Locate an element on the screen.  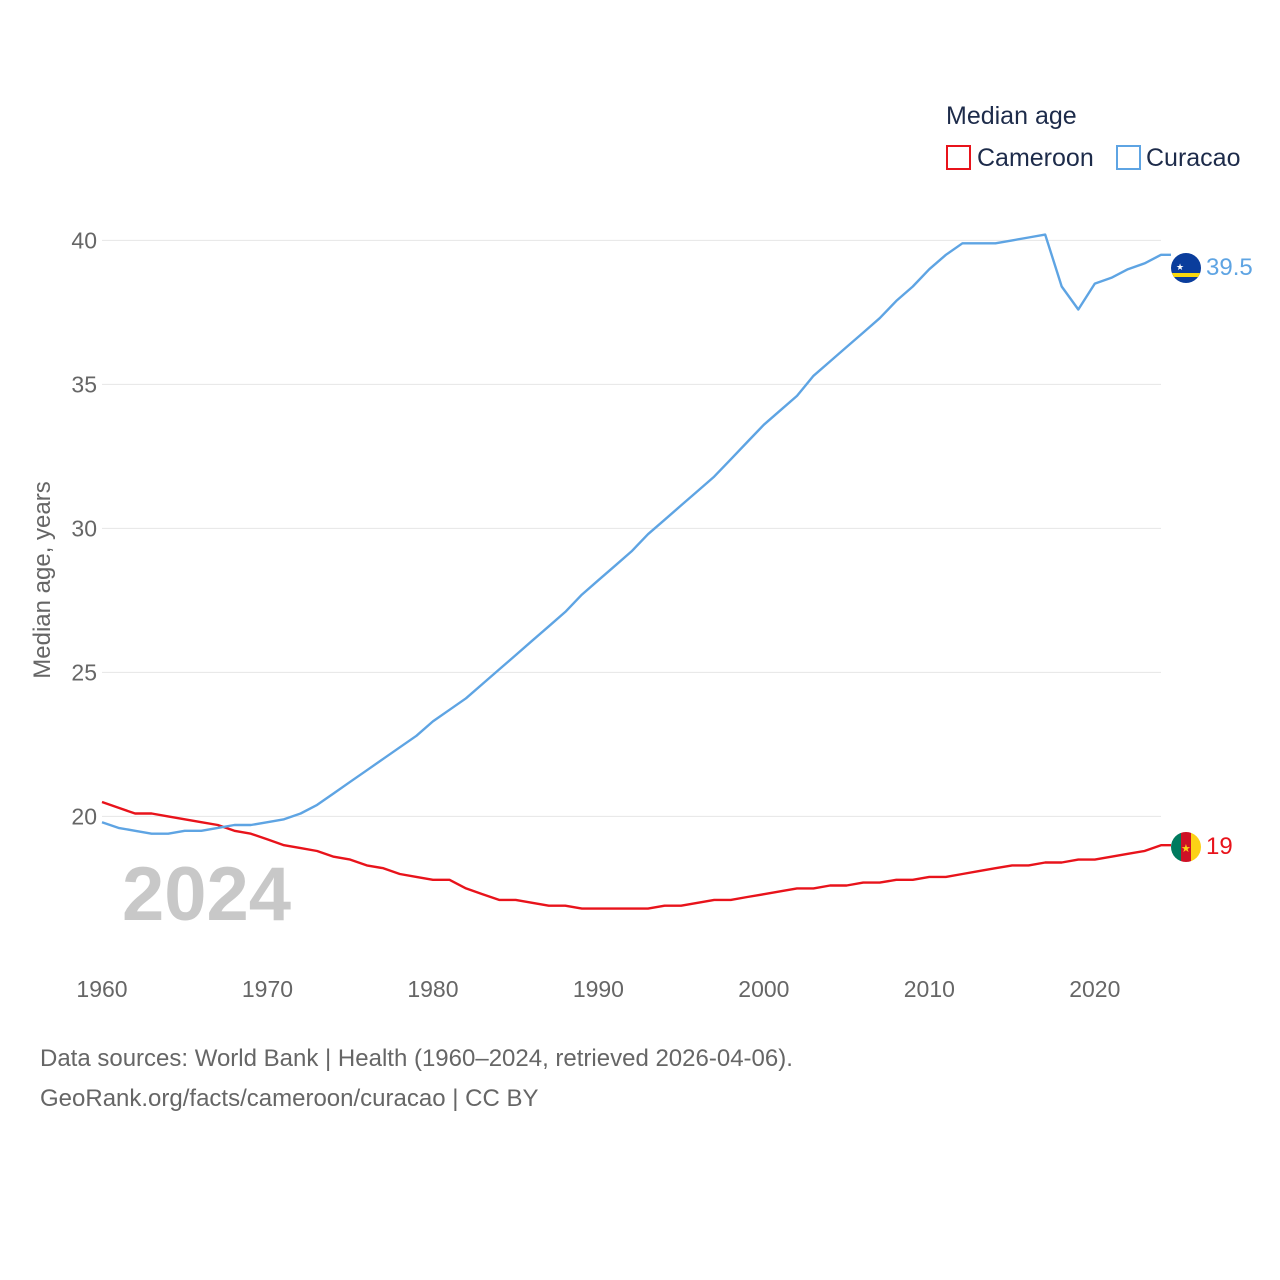
legend-swatch-curacao is located at coordinates (1128, 157).